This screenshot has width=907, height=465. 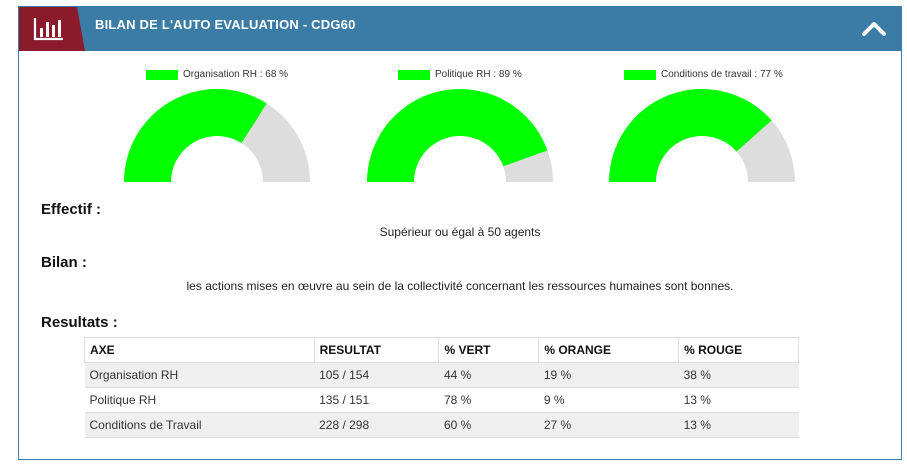 What do you see at coordinates (608, 425) in the screenshot?
I see `cell-orange: 27 %` at bounding box center [608, 425].